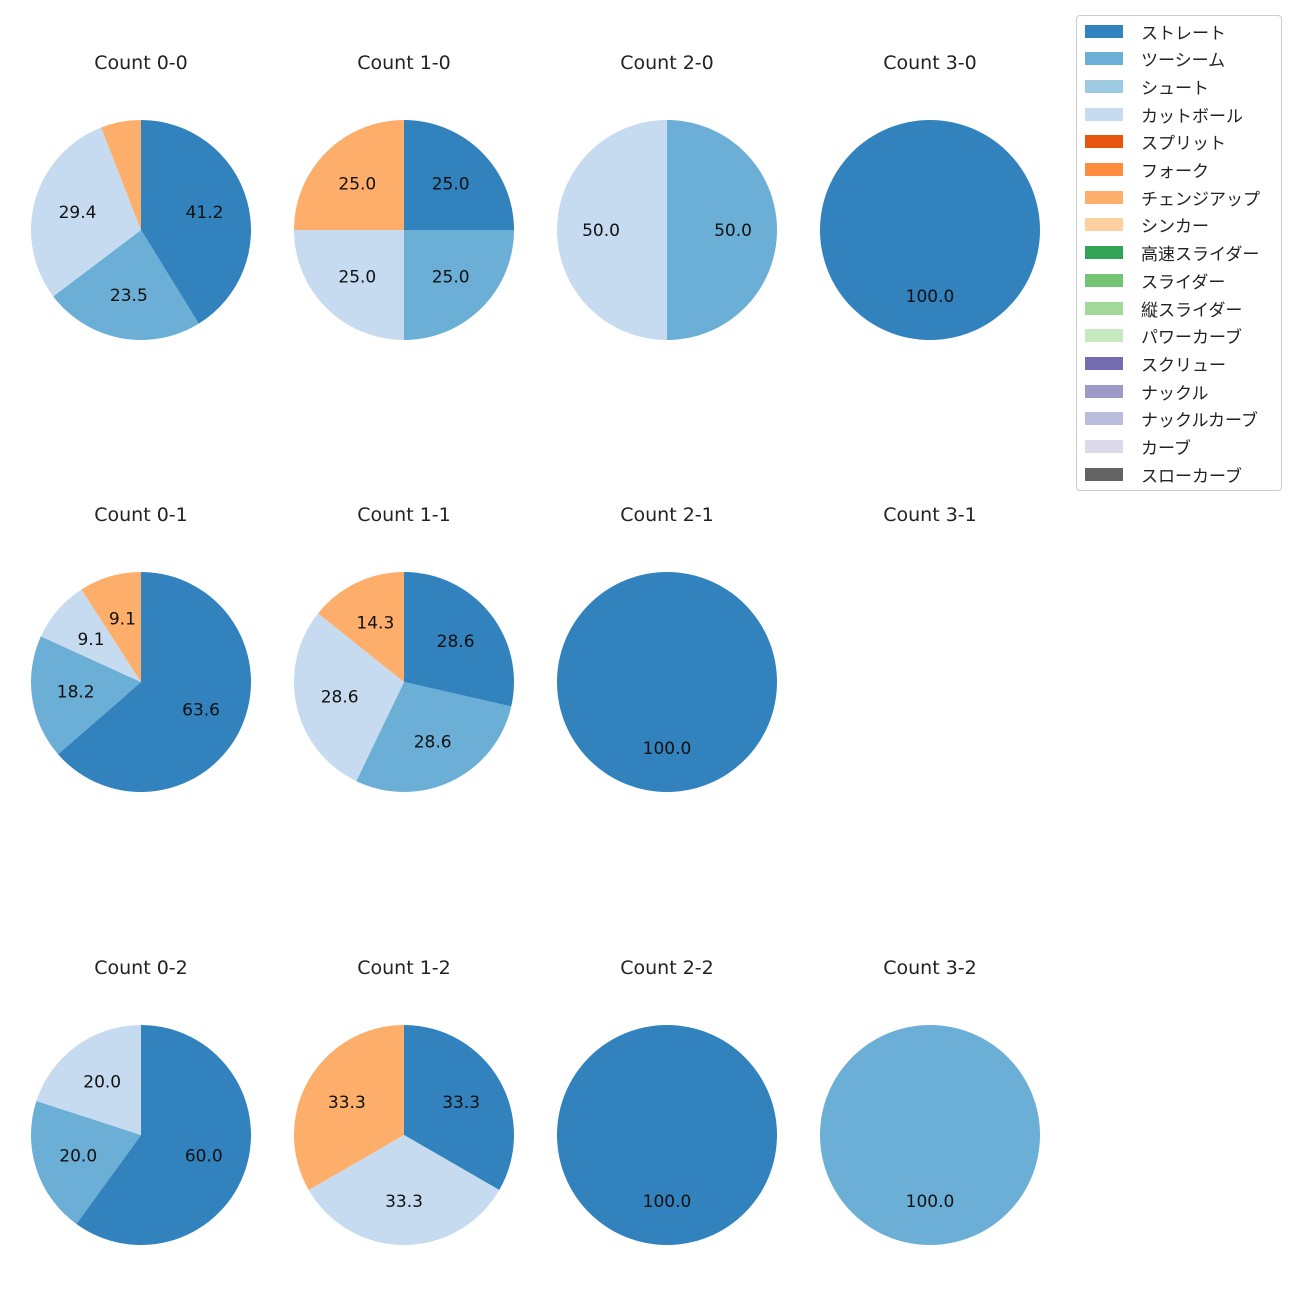  What do you see at coordinates (141, 63) in the screenshot?
I see `pie-title: Count 0-0` at bounding box center [141, 63].